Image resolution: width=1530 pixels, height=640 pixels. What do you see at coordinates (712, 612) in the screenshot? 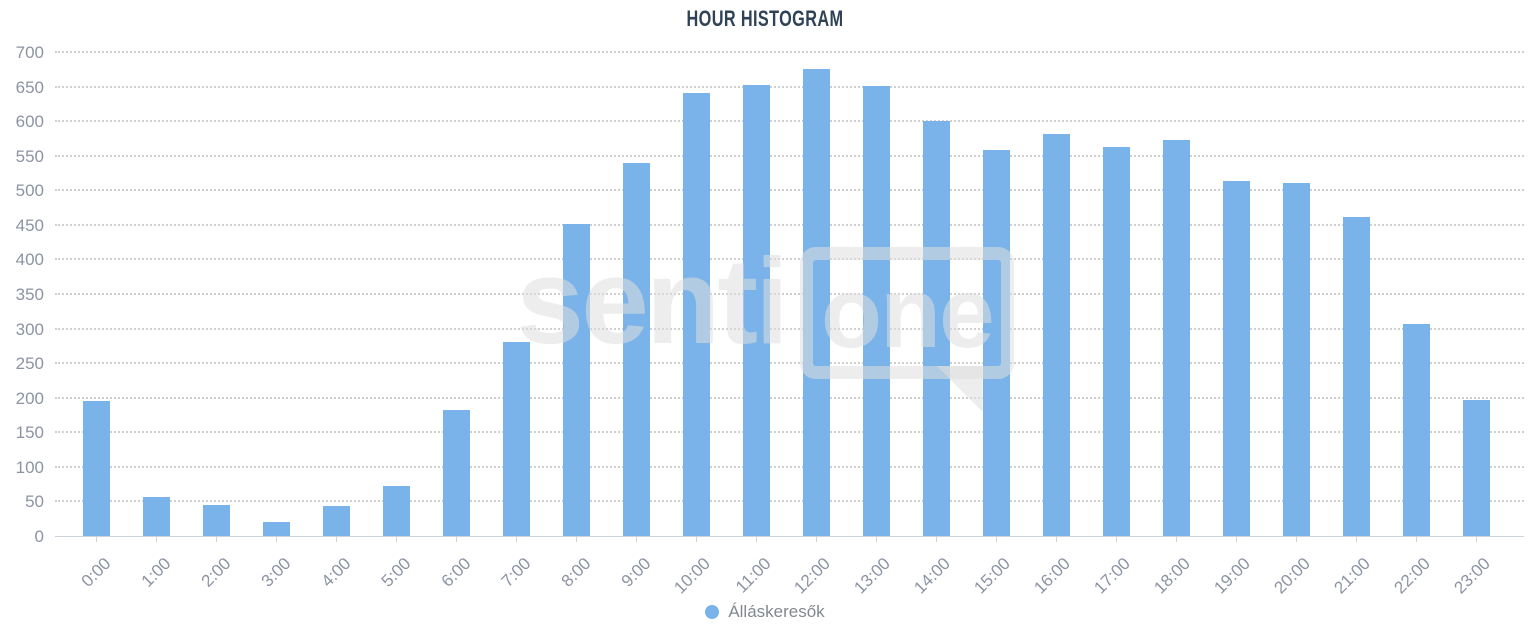
I see `legend-series-dot-icon` at bounding box center [712, 612].